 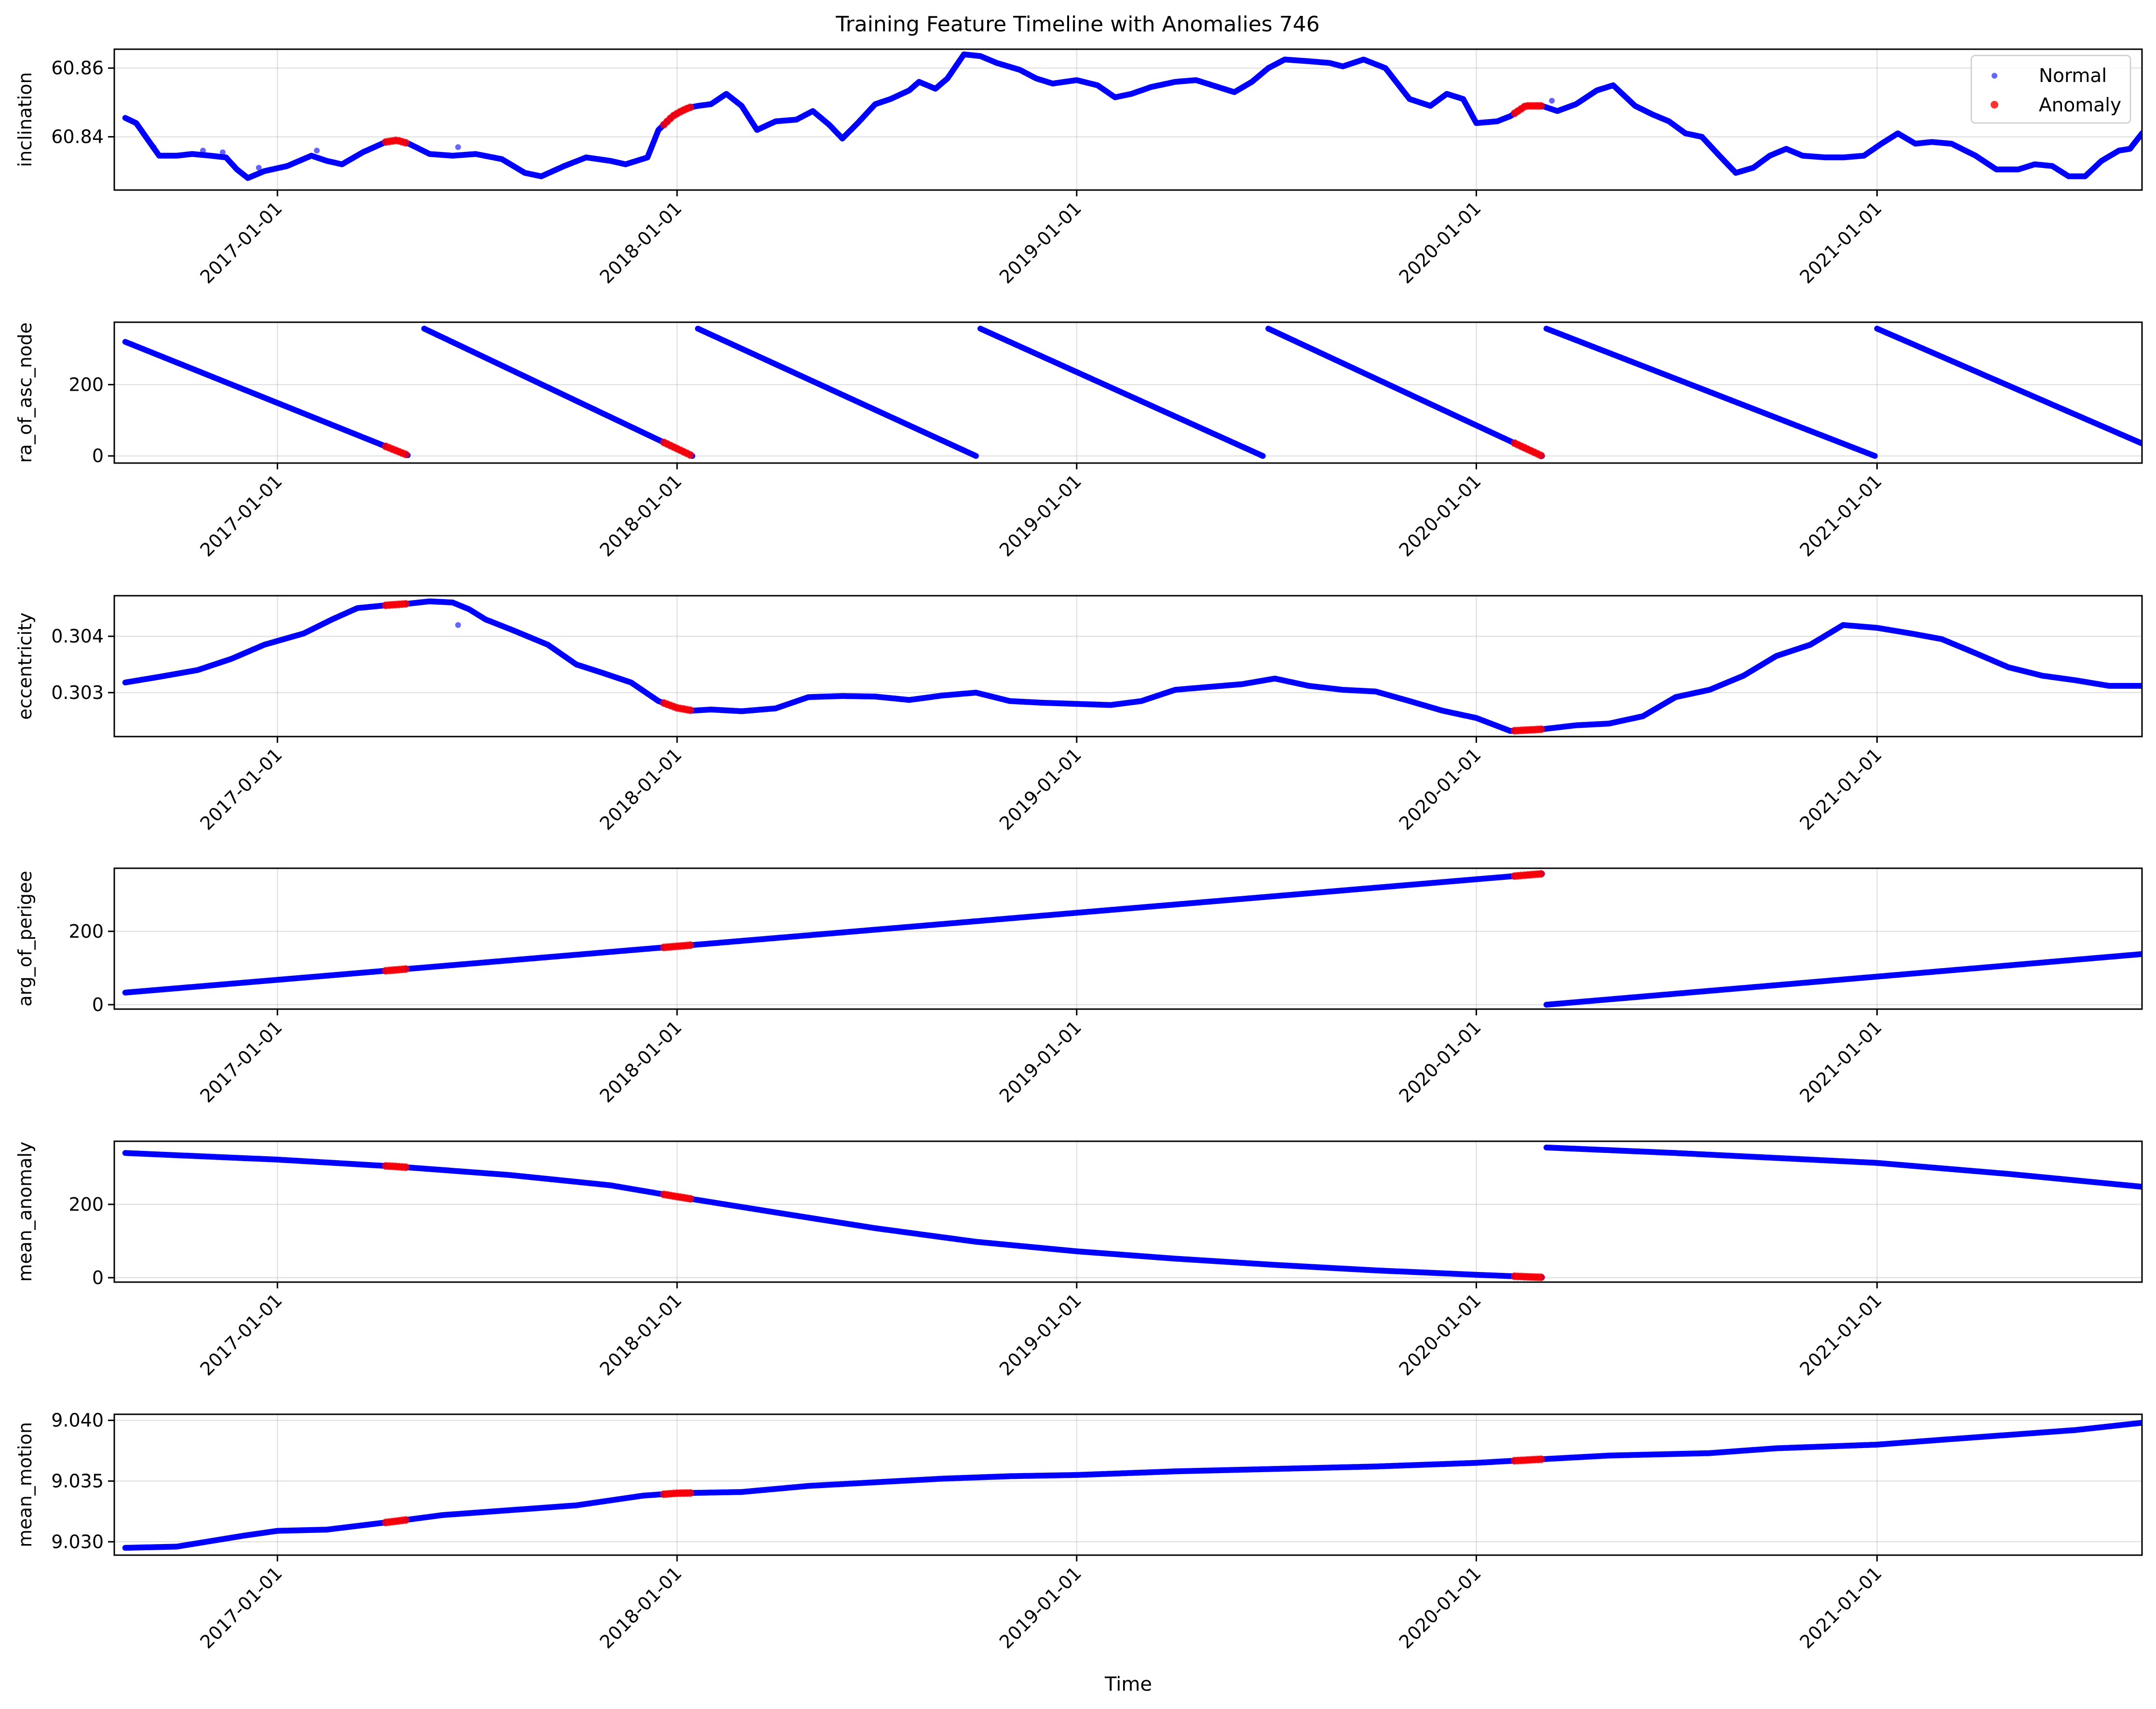 What do you see at coordinates (2080, 105) in the screenshot?
I see `legend-label-anomaly: Anomaly` at bounding box center [2080, 105].